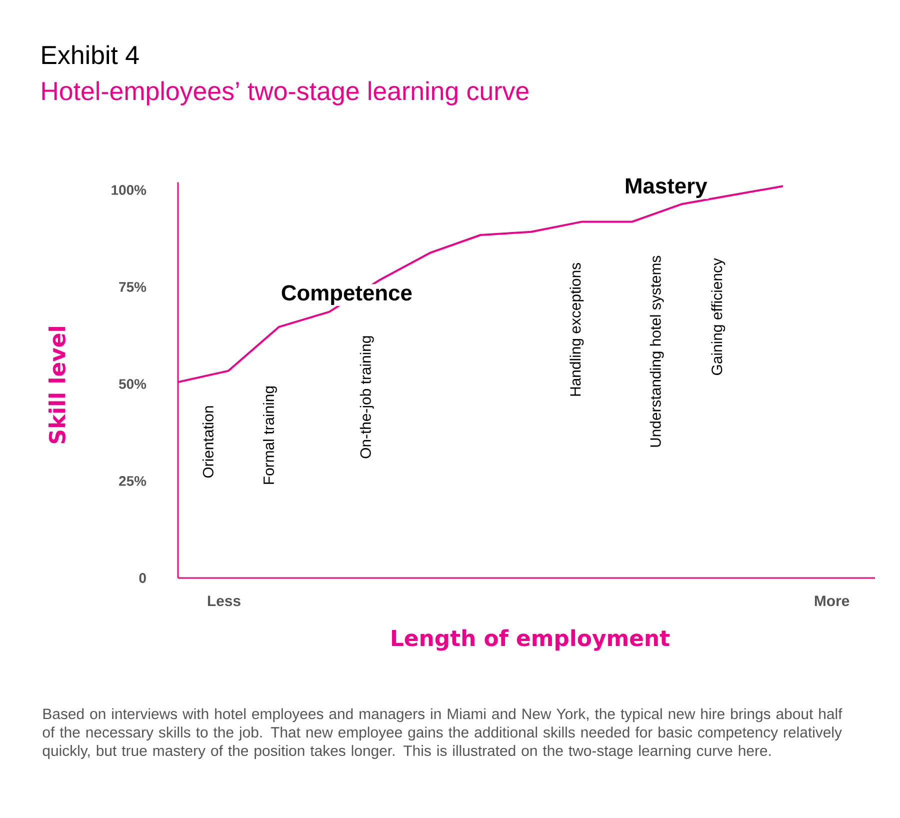 The image size is (900, 818). I want to click on chart-title: Exhibit 4, so click(90, 54).